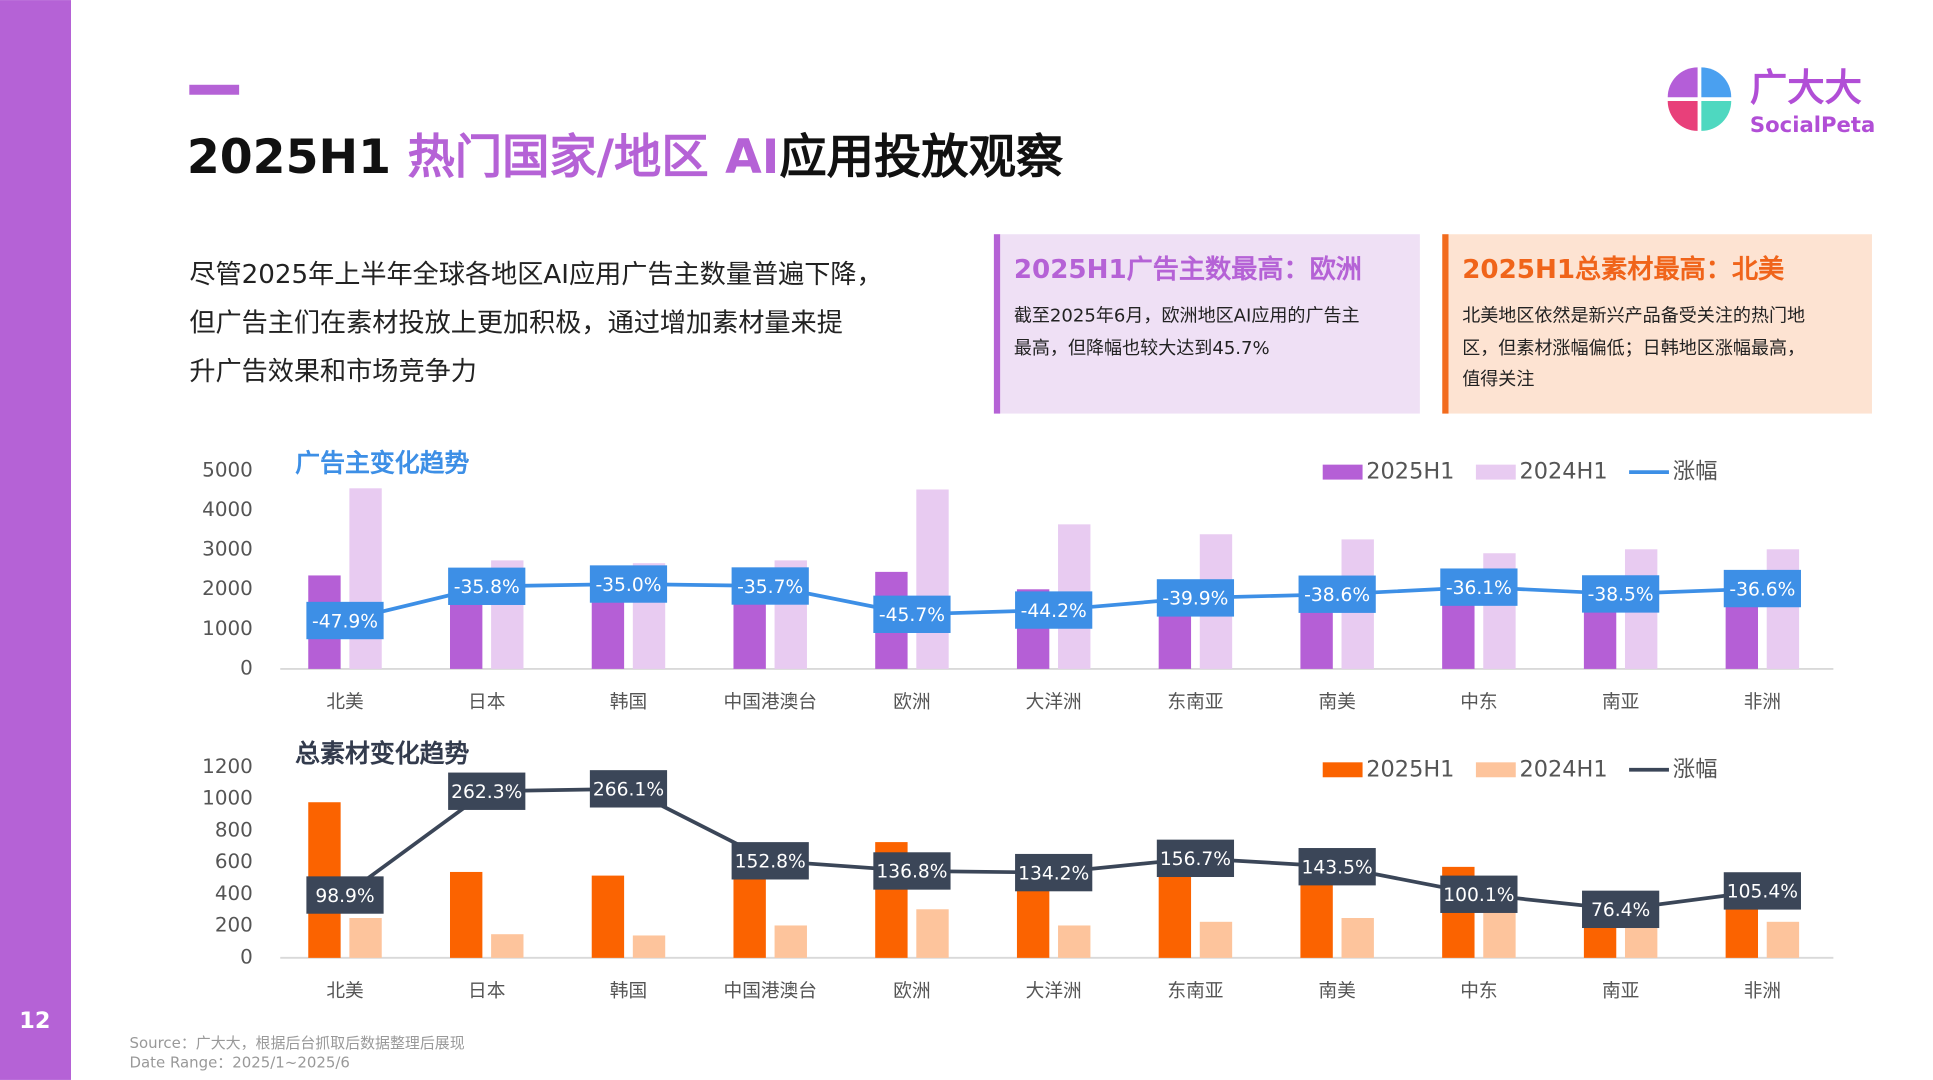 The width and height of the screenshot is (1933, 1080). What do you see at coordinates (227, 766) in the screenshot?
I see `y-tick-label: 1200` at bounding box center [227, 766].